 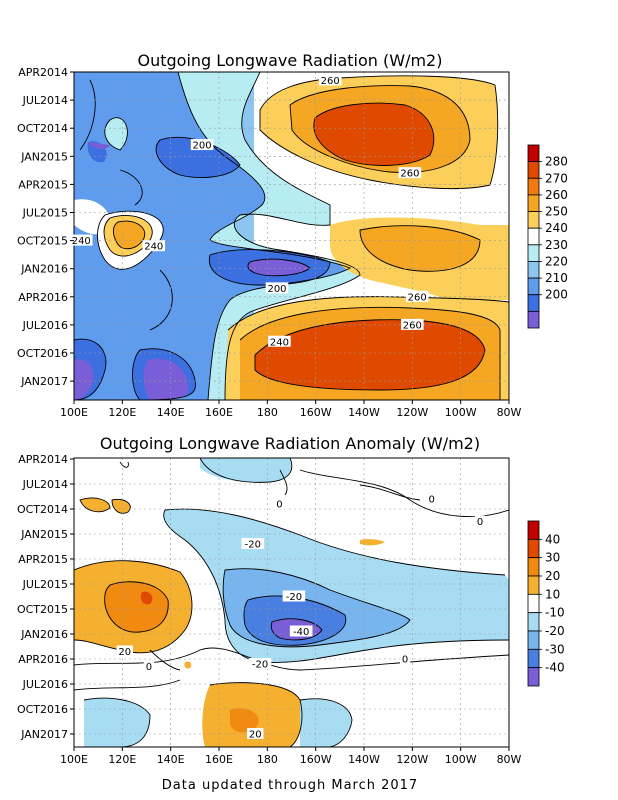 I want to click on colorbar-label: 260, so click(x=556, y=195).